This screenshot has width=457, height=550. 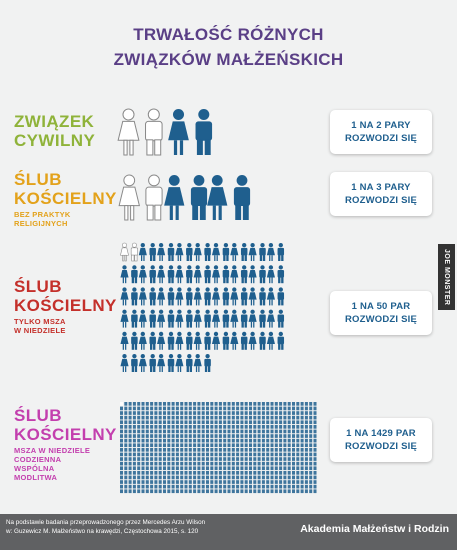 I want to click on sunday-couple-13-woman-icon, so click(x=197, y=274).